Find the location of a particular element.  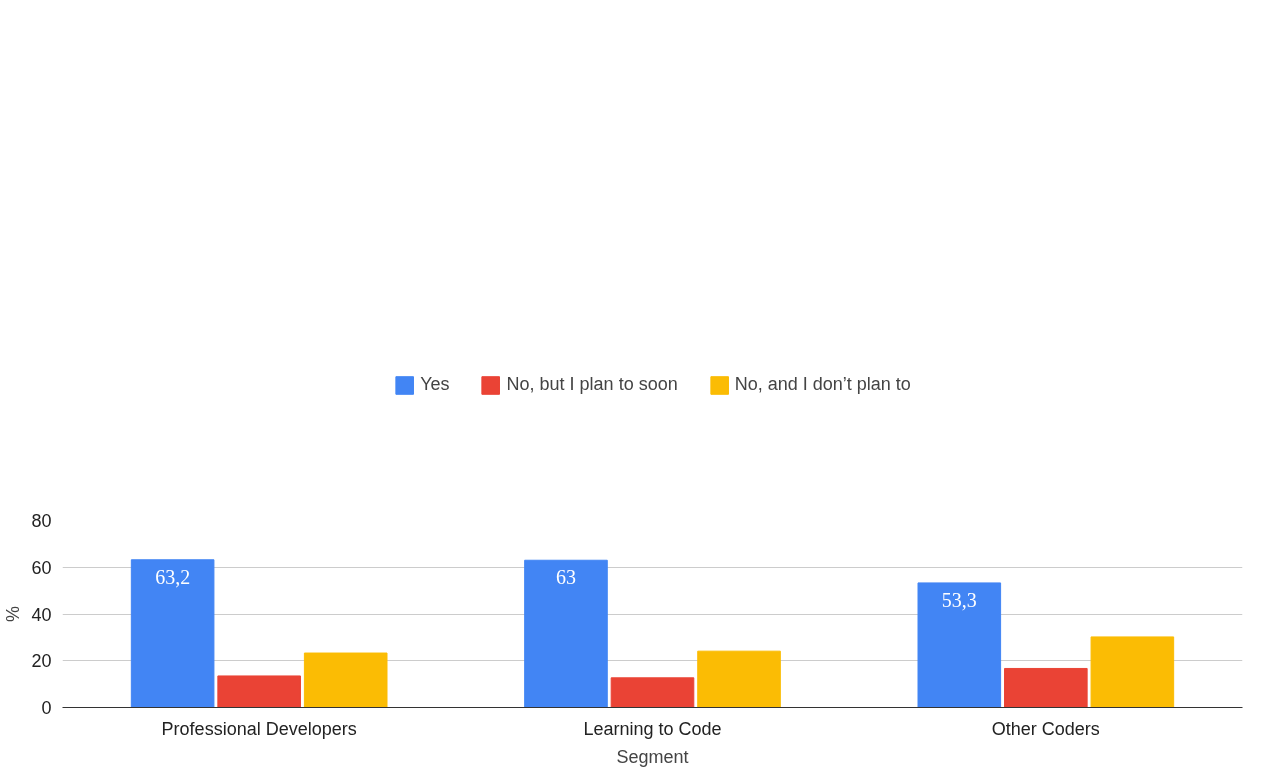

legend-label: Yes is located at coordinates (435, 384).